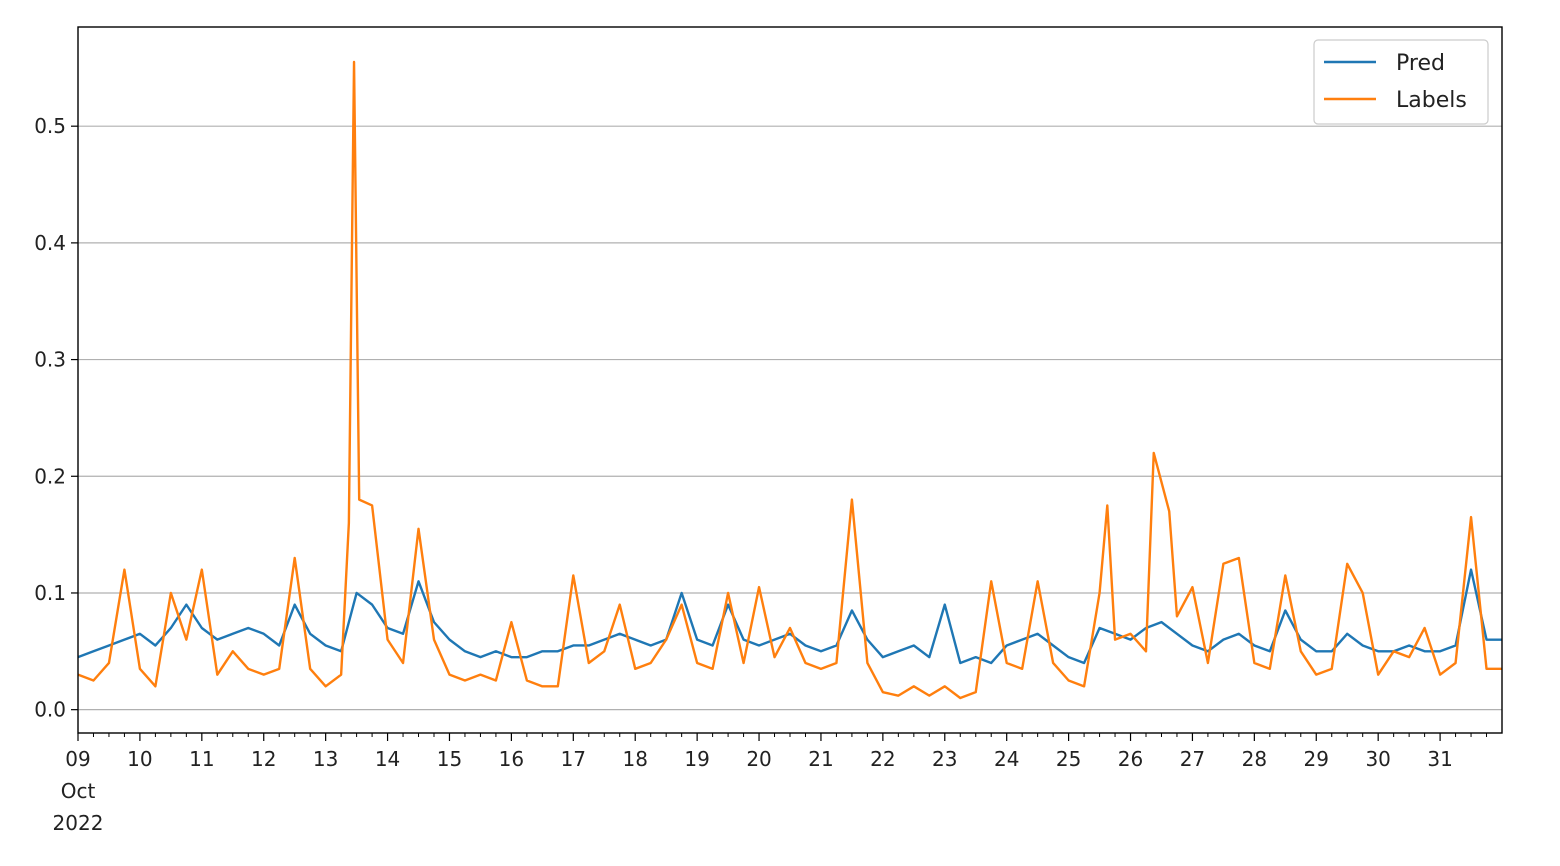 The width and height of the screenshot is (1560, 866). What do you see at coordinates (449, 759) in the screenshot?
I see `x-tick-label: 15` at bounding box center [449, 759].